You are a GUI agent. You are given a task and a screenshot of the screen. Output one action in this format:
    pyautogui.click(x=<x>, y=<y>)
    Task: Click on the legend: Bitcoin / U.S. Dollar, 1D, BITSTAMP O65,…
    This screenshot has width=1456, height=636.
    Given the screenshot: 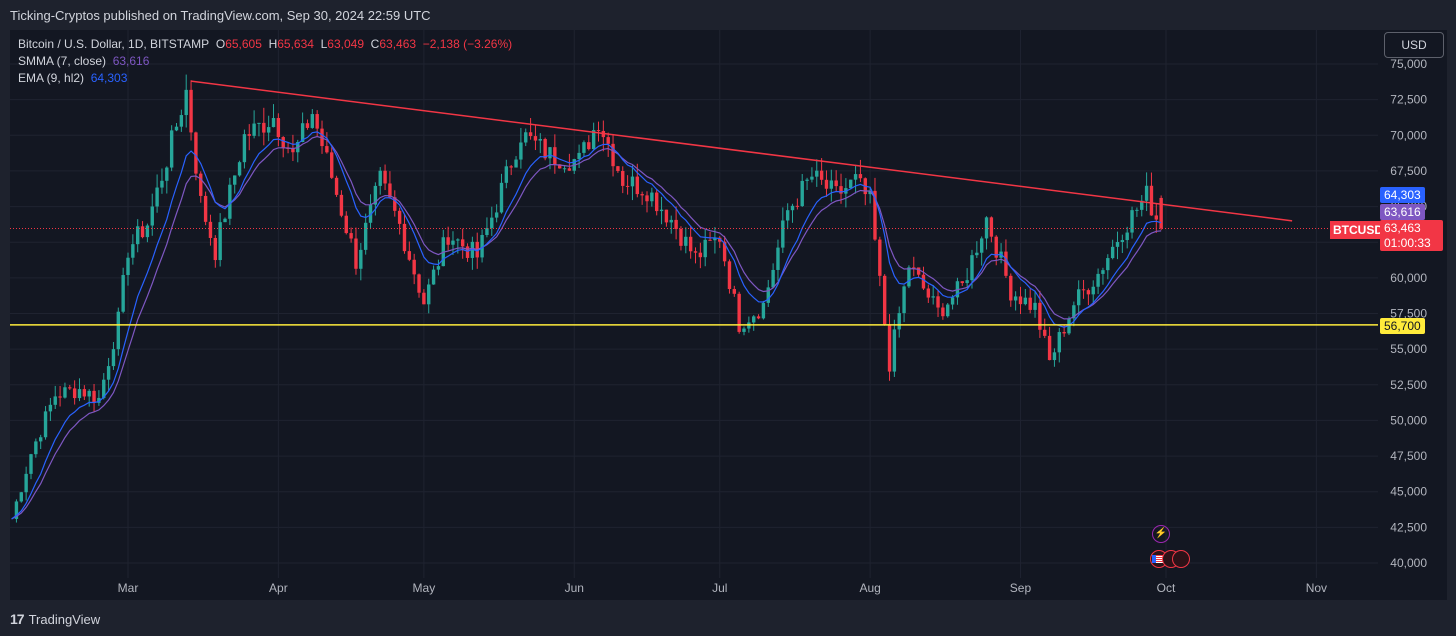 What is the action you would take?
    pyautogui.click(x=265, y=61)
    